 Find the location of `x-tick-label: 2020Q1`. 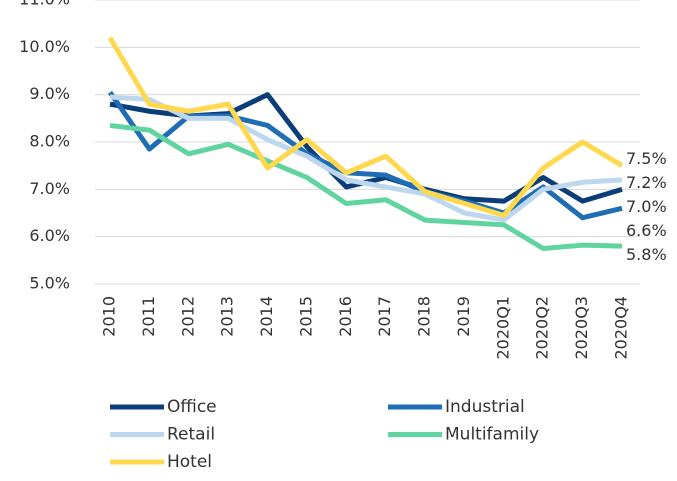

x-tick-label: 2020Q1 is located at coordinates (502, 328).